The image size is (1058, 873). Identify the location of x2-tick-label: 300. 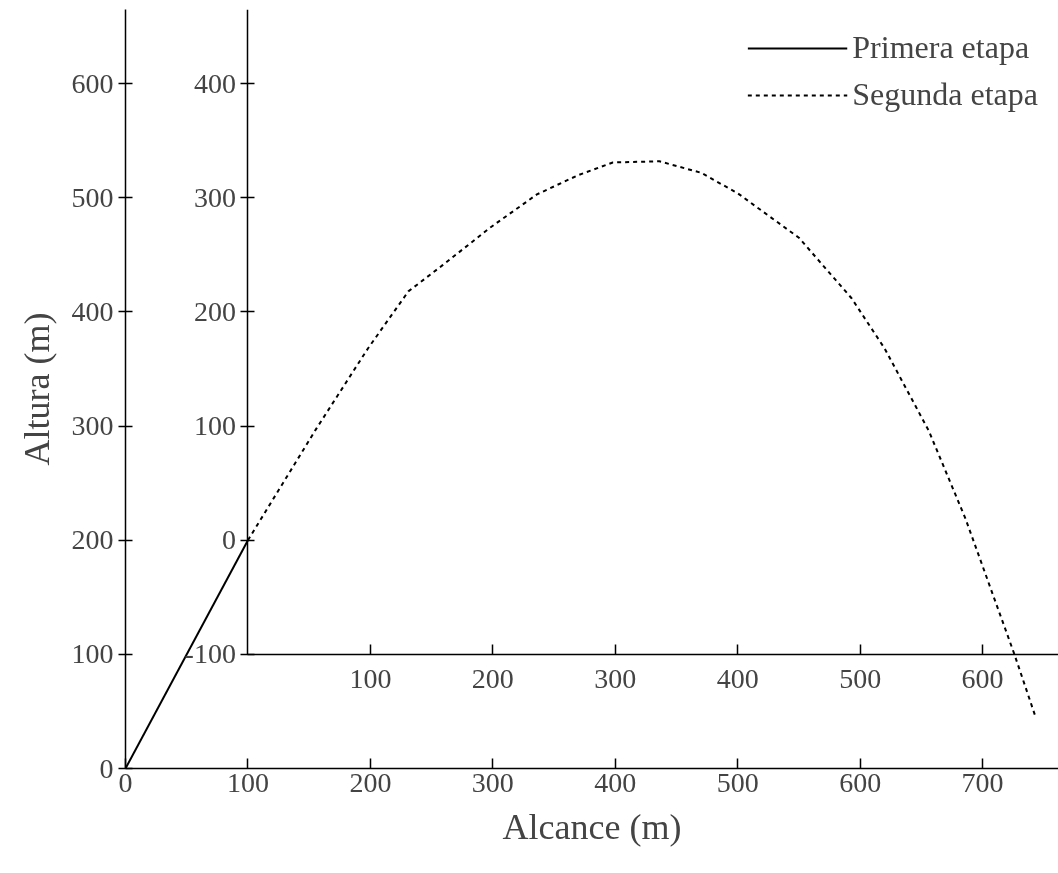
(615, 679).